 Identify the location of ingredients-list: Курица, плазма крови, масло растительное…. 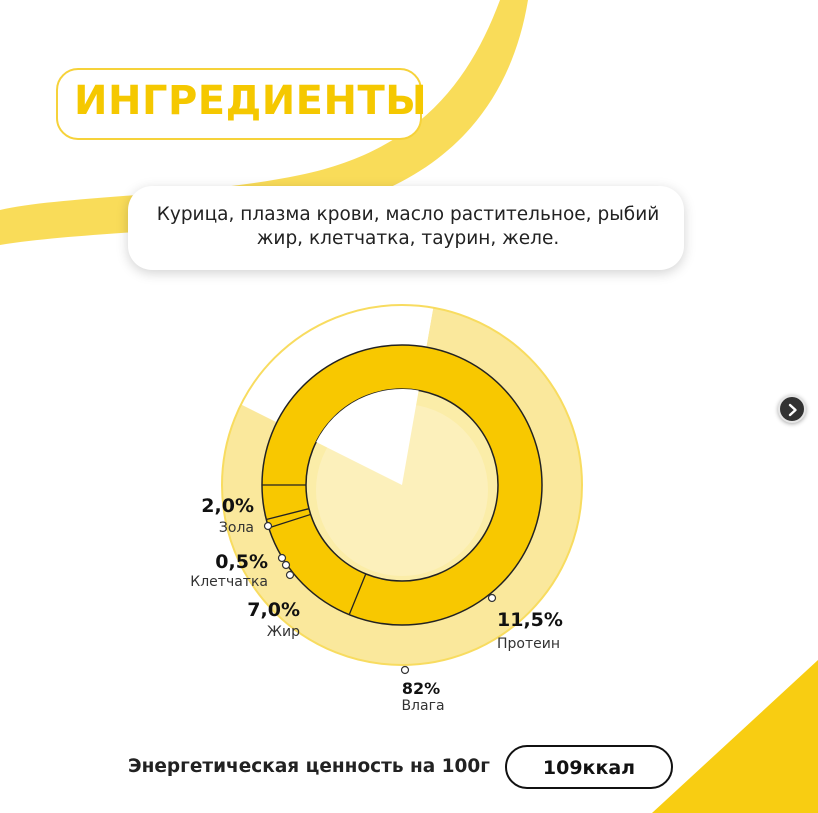
(408, 226).